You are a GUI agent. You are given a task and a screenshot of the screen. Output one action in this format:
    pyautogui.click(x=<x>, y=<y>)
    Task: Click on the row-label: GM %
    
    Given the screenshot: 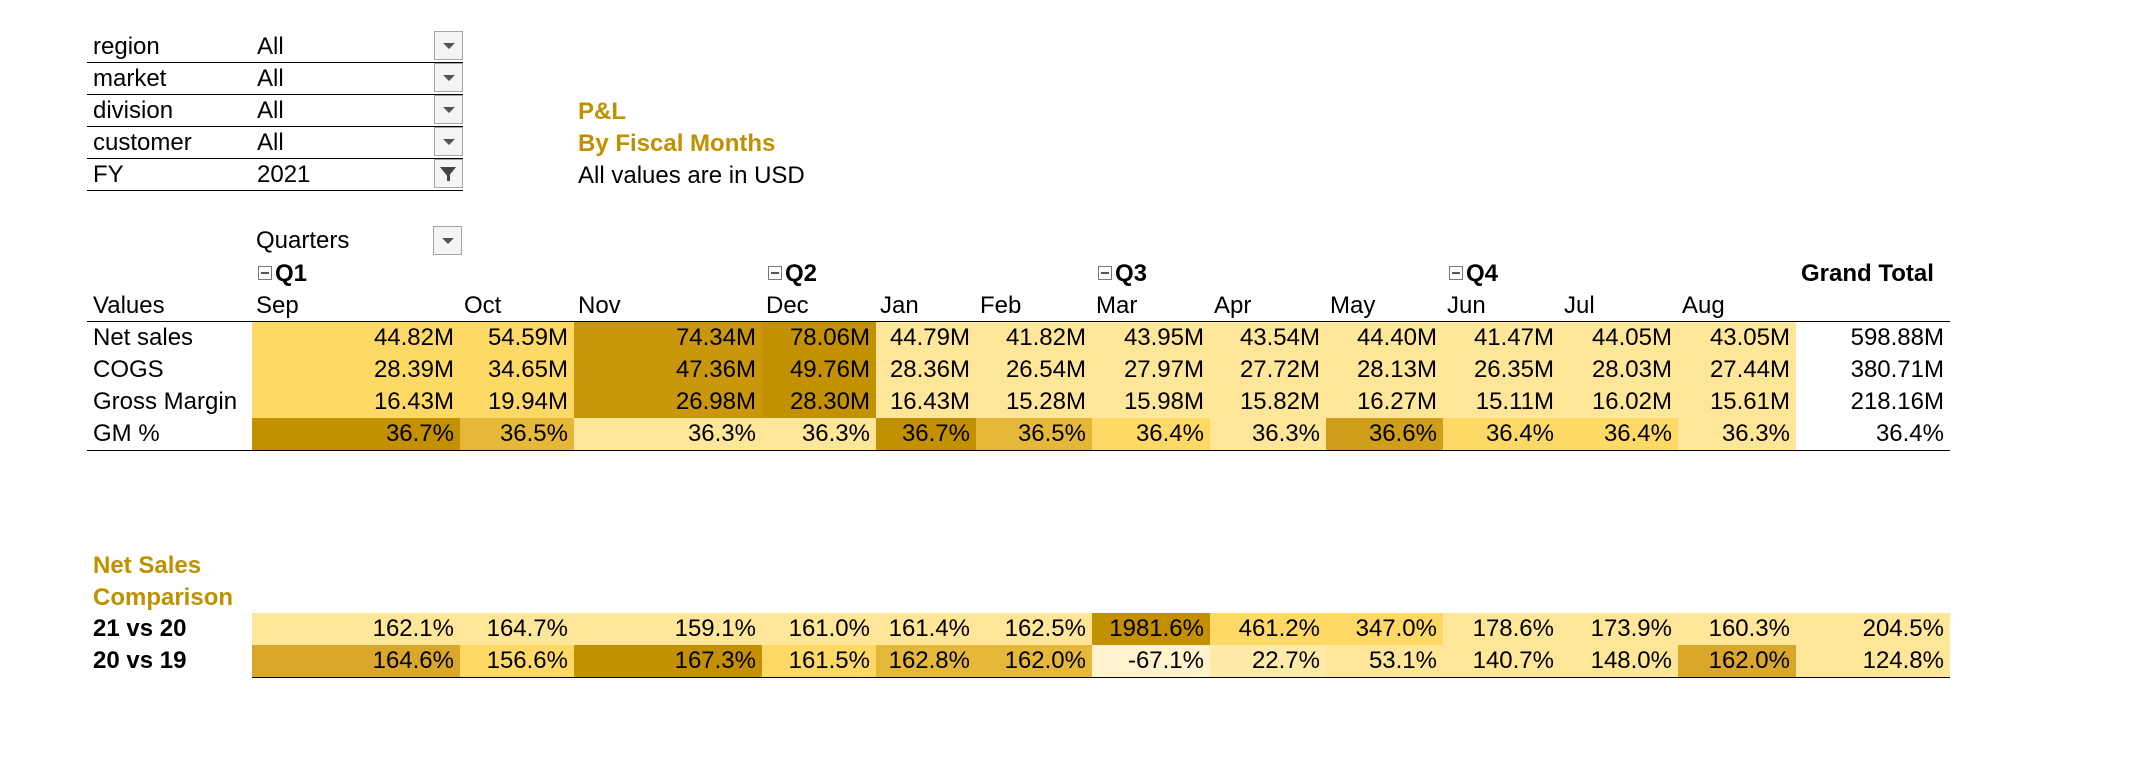 What is the action you would take?
    pyautogui.click(x=126, y=433)
    